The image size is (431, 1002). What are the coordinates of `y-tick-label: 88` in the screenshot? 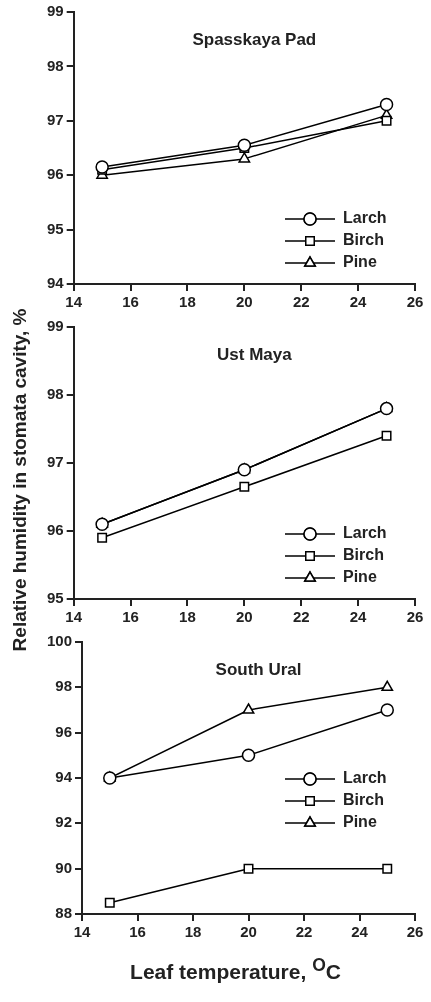 It's located at (64, 913).